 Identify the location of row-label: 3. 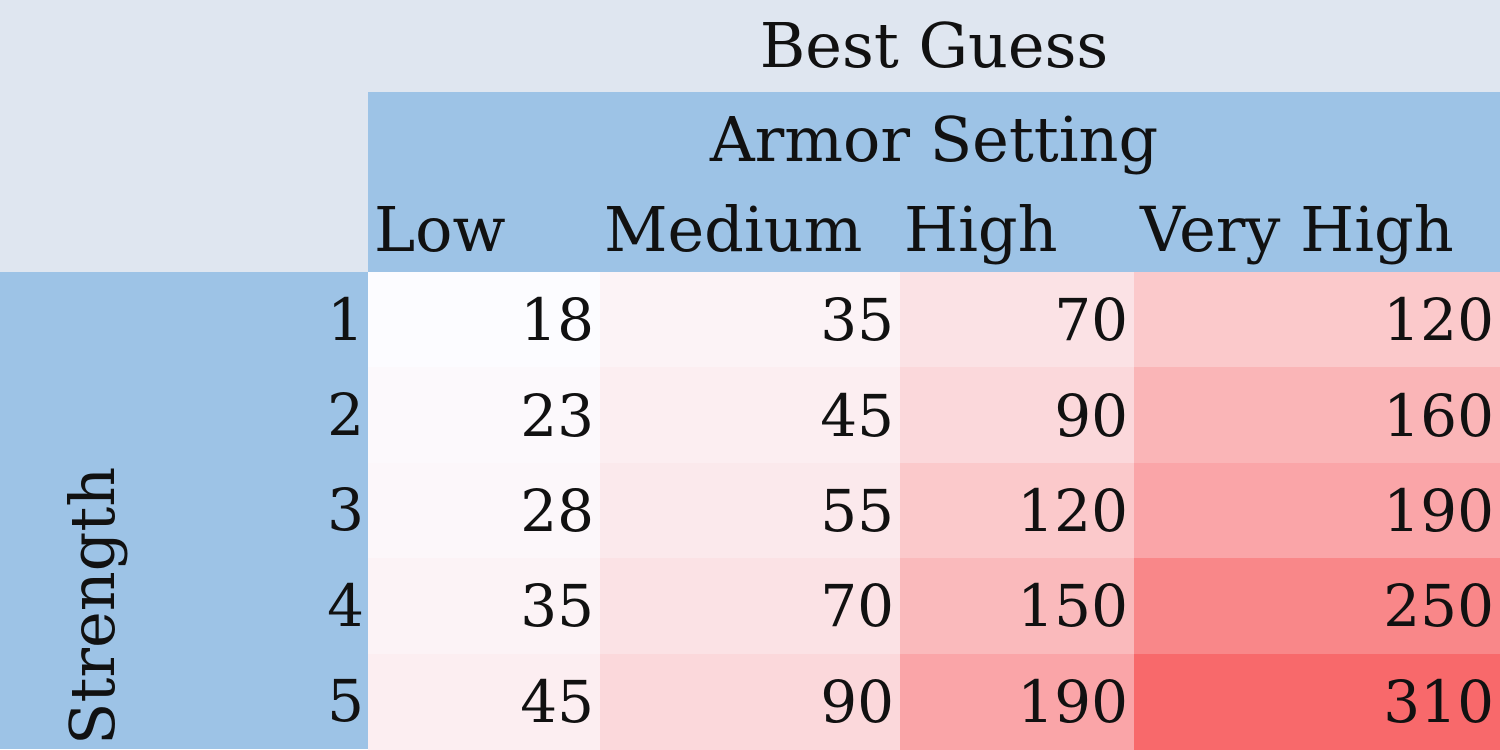
(332, 510).